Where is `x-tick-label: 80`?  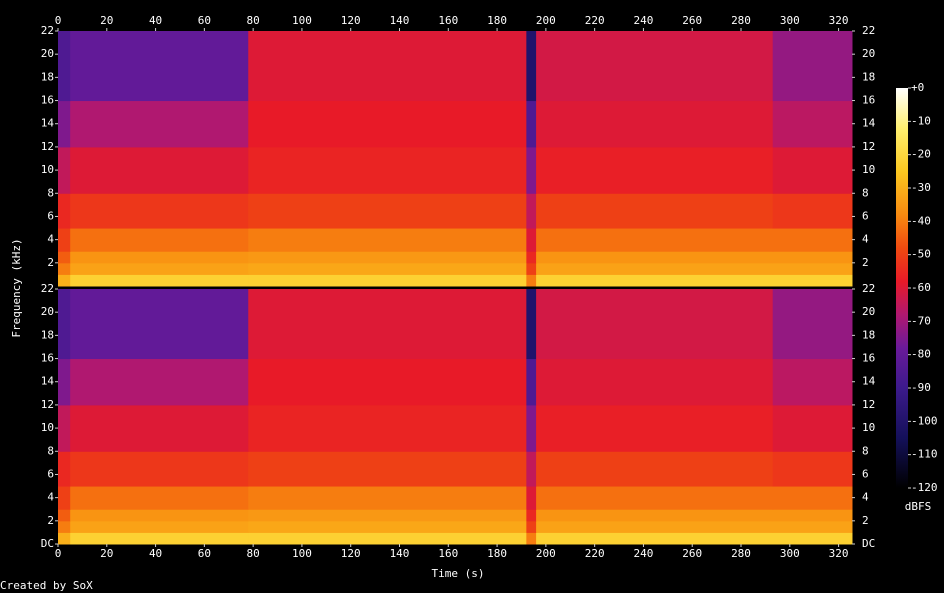
x-tick-label: 80 is located at coordinates (253, 553).